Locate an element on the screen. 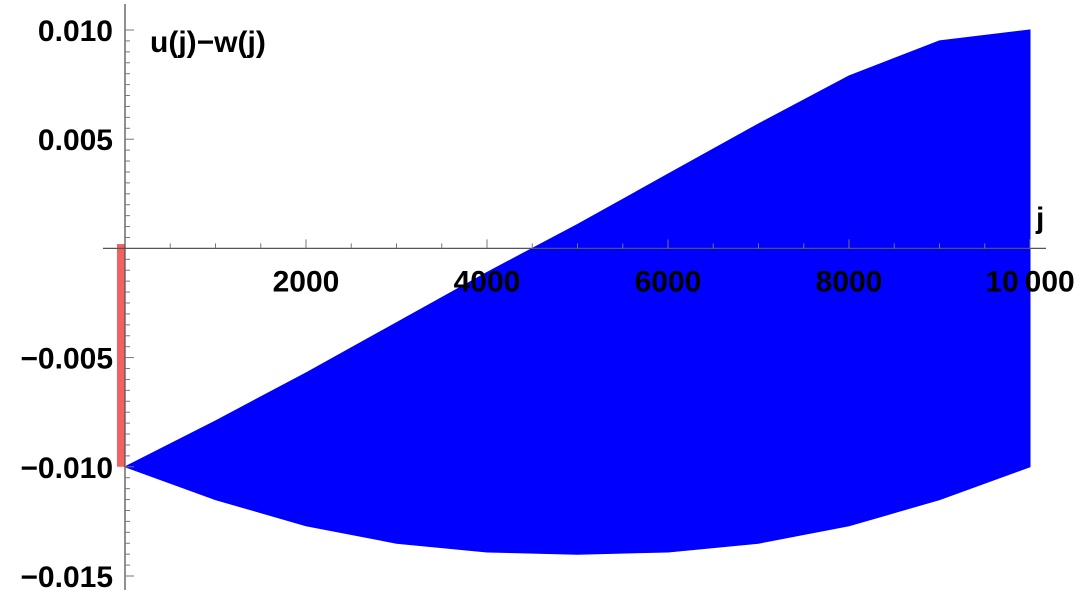 The height and width of the screenshot is (597, 1080). y-tick-label: 0.005 is located at coordinates (75, 140).